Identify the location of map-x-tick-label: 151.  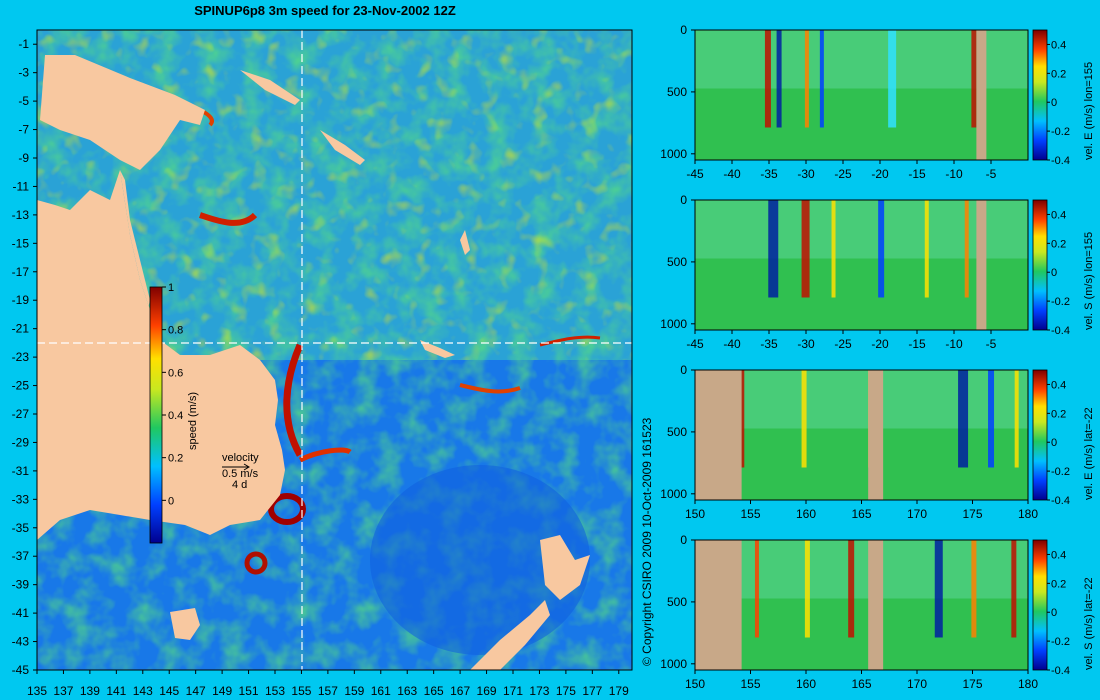
(249, 691).